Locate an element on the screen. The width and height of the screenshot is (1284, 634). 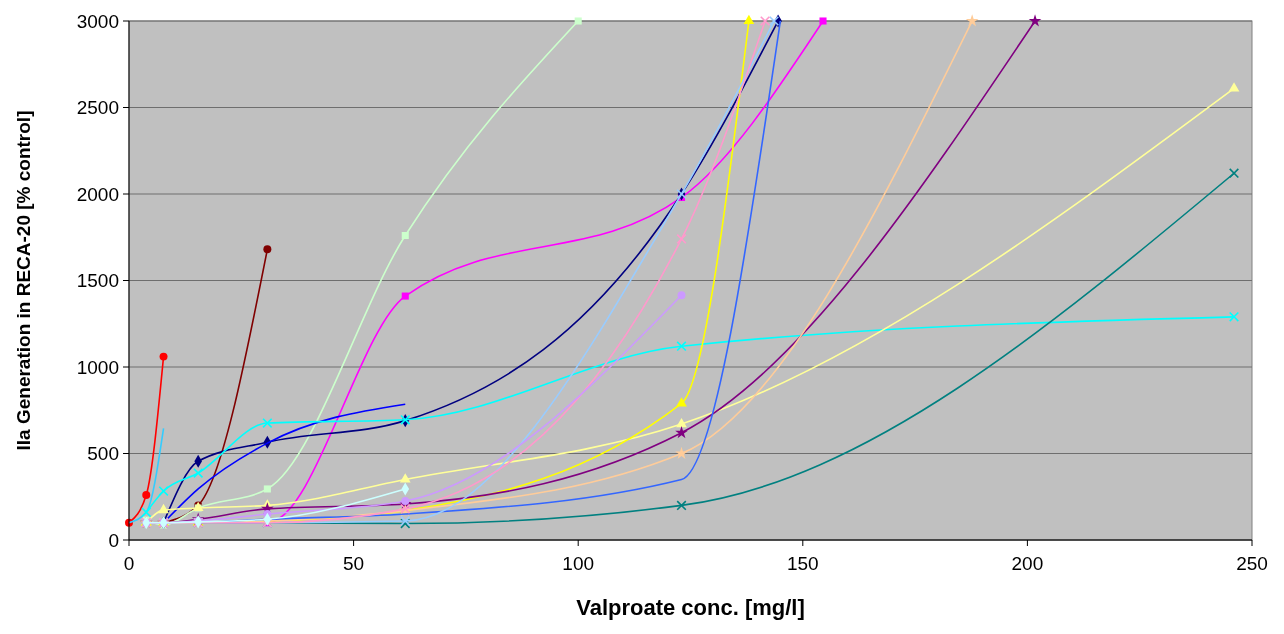
x-axis-title: Valproate conc. [mg/l] is located at coordinates (690, 607).